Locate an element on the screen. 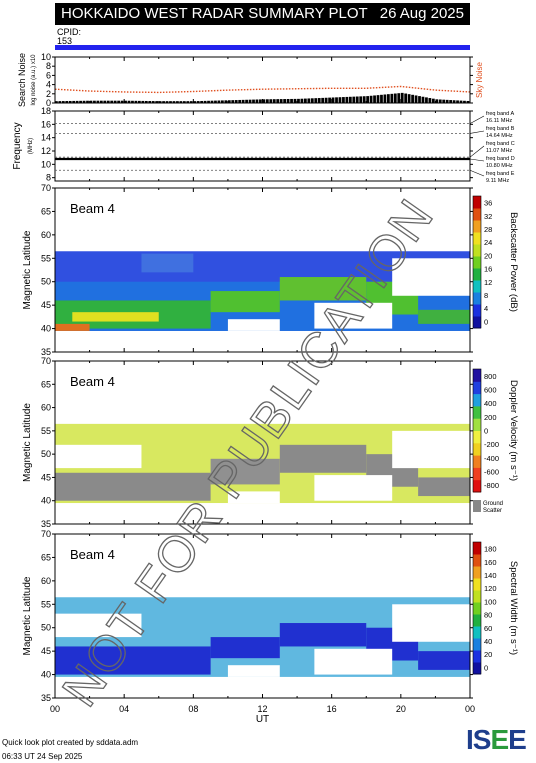  colorbar-tick-label: 80 is located at coordinates (488, 615).